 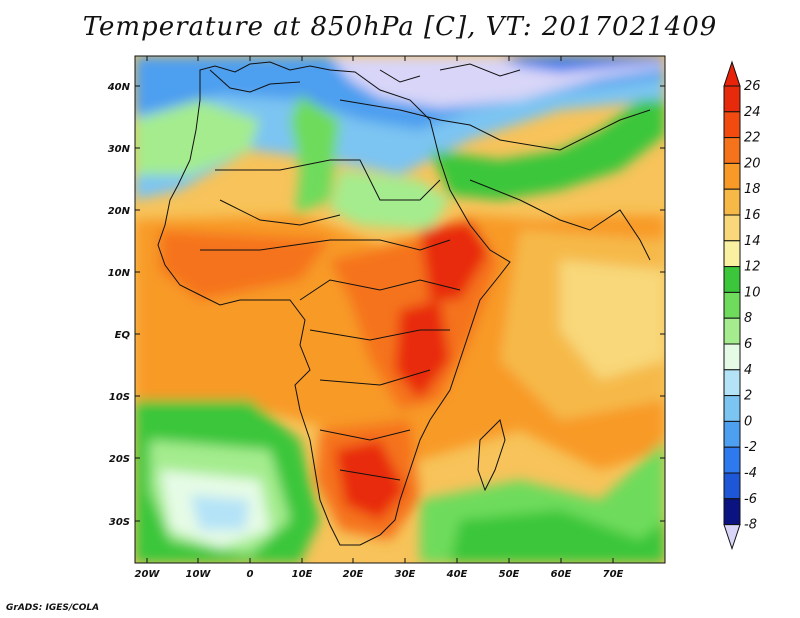 What do you see at coordinates (748, 318) in the screenshot?
I see `colorbar-label: 8` at bounding box center [748, 318].